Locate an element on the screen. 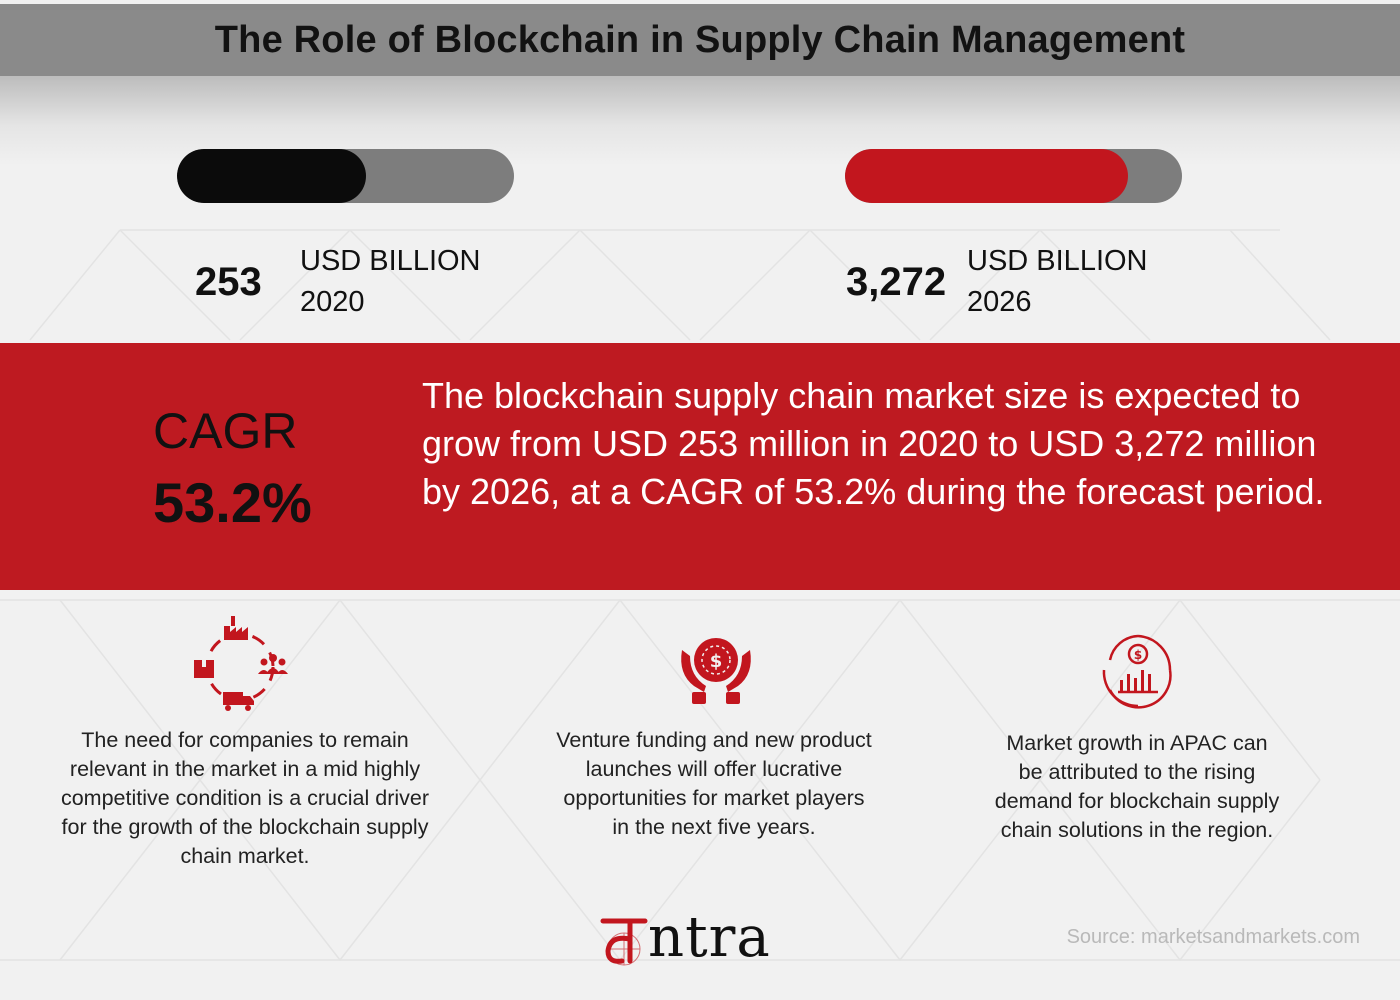 This screenshot has width=1400, height=1000. antra-logo: ntra is located at coordinates (702, 940).